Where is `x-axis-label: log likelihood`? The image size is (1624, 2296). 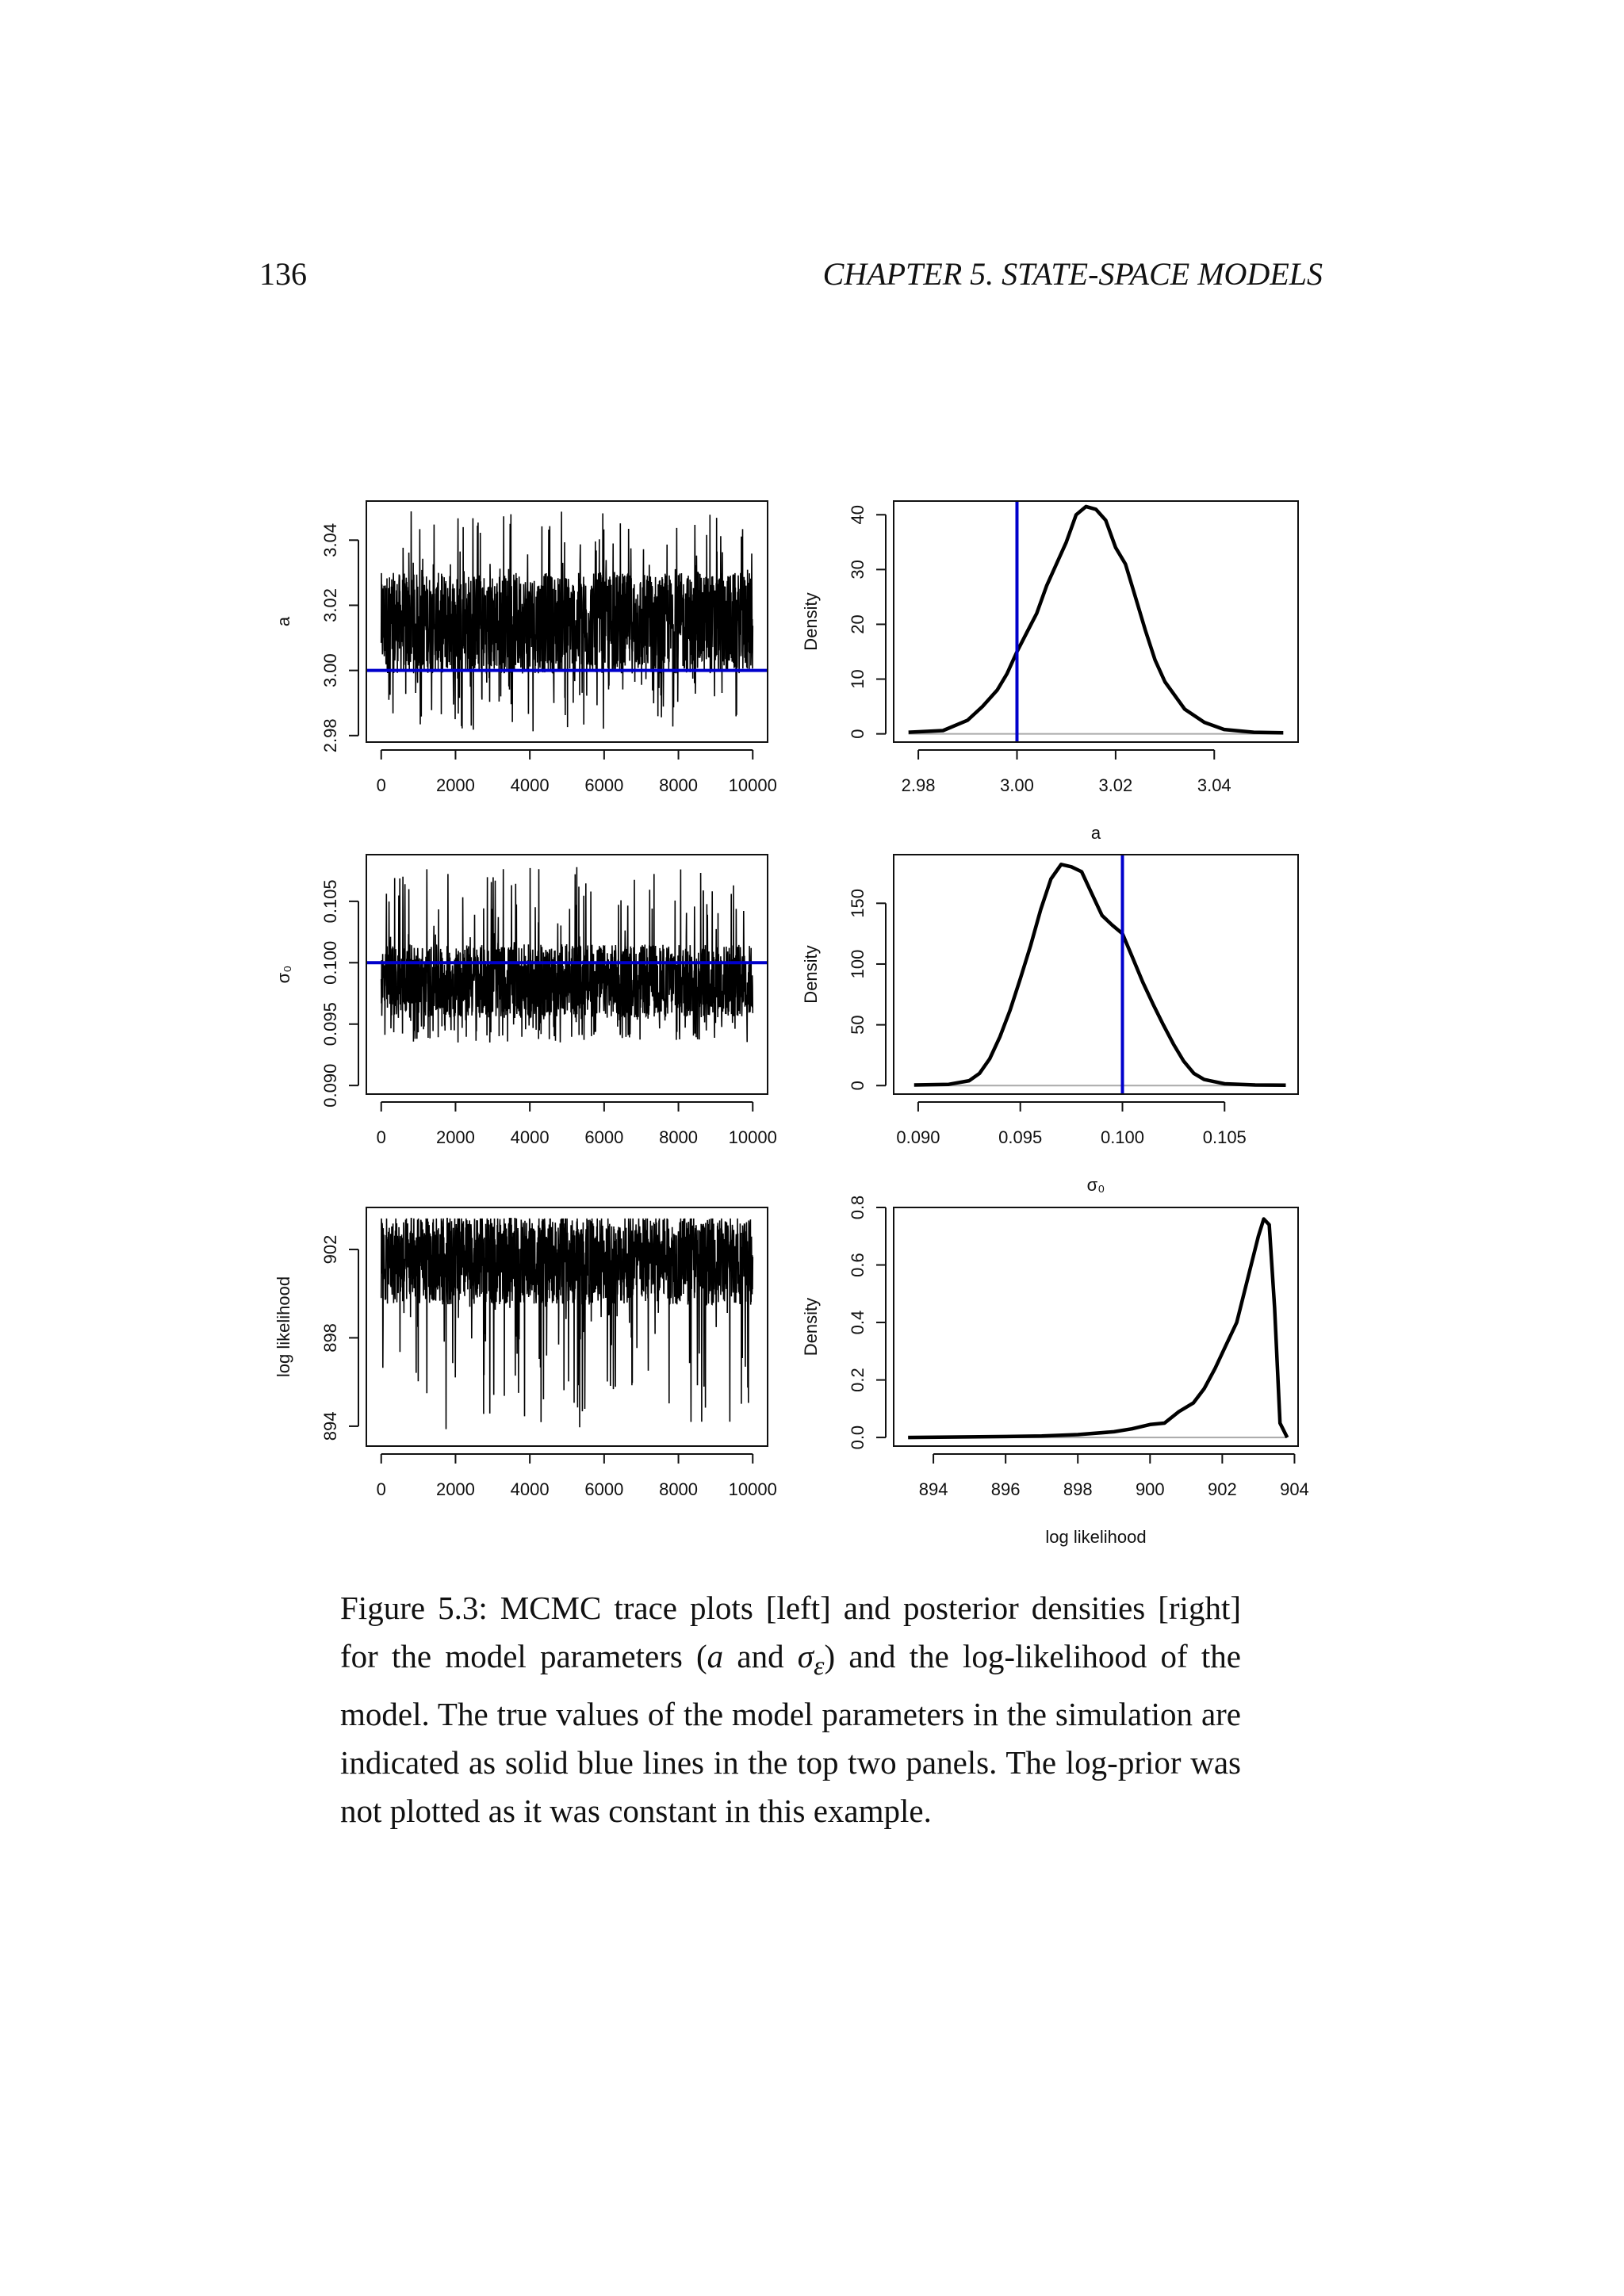
x-axis-label: log likelihood is located at coordinates (1095, 1537).